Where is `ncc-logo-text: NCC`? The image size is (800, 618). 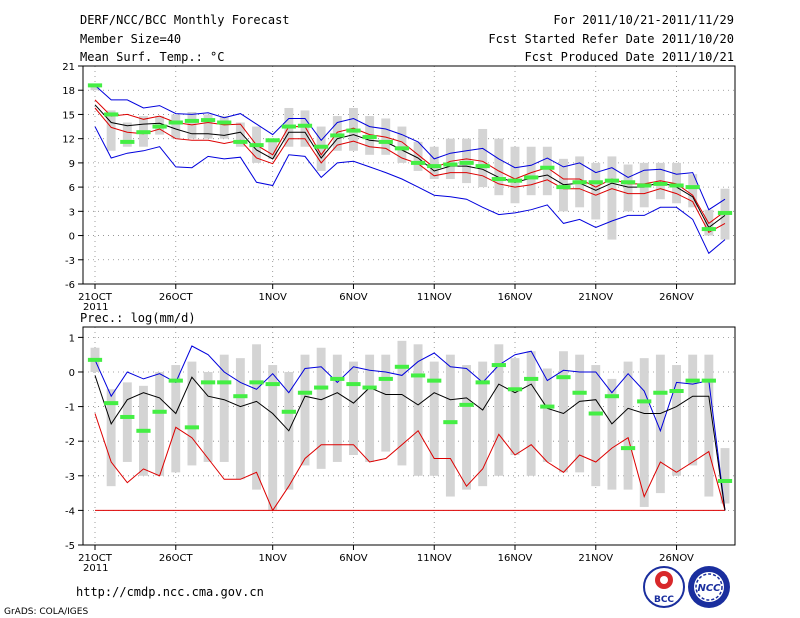
ncc-logo-text: NCC is located at coordinates (709, 588).